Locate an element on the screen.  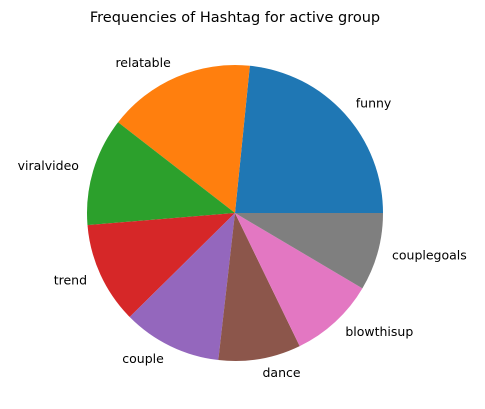
pie-slice-relatable is located at coordinates (184, 139).